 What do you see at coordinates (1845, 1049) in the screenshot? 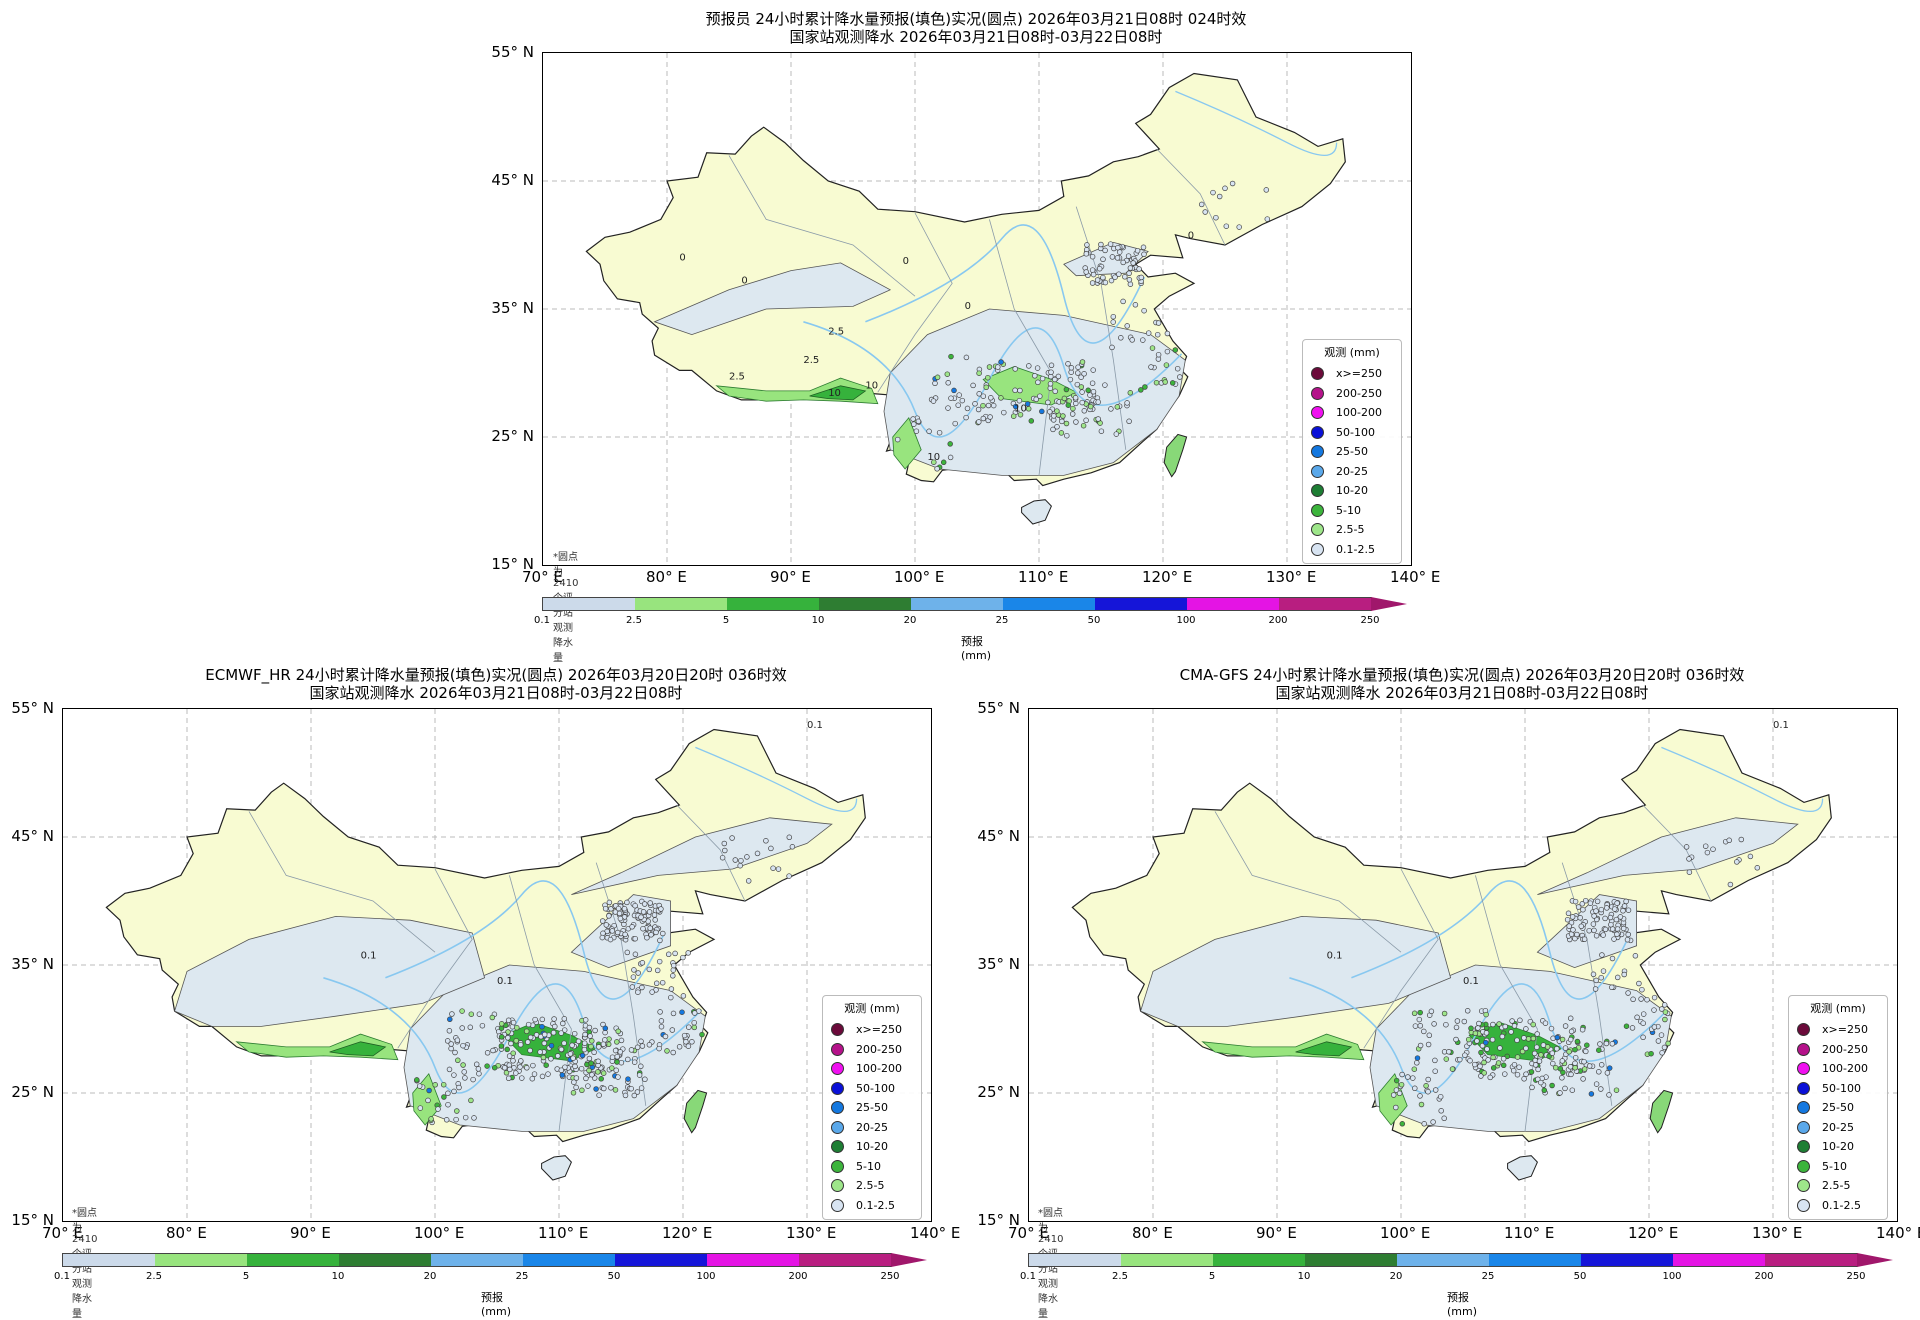
I see `legend-label: 200-250` at bounding box center [1845, 1049].